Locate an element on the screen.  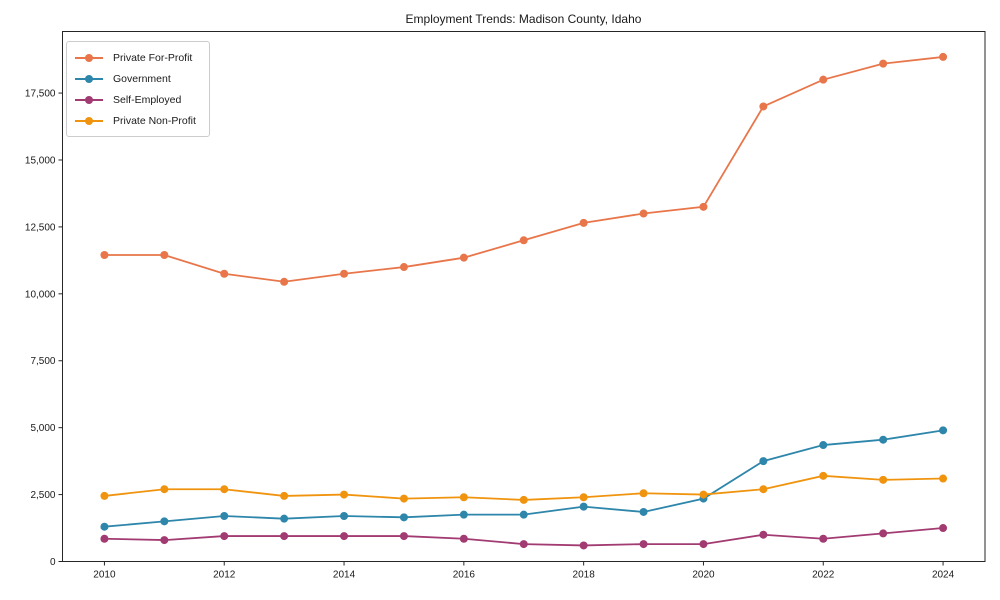
legend-label: Government is located at coordinates (142, 78).